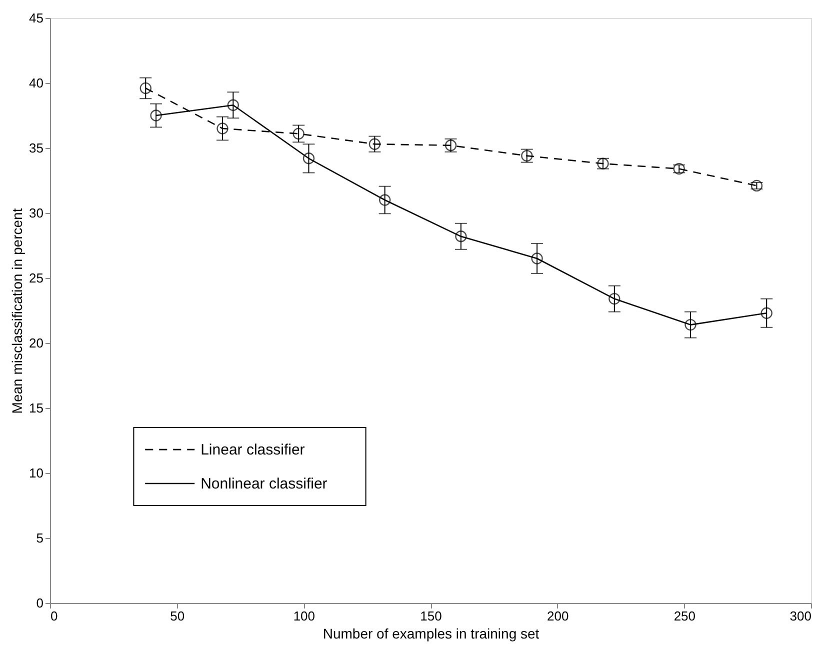 This screenshot has width=837, height=649. I want to click on y-tick-label: 35, so click(36, 148).